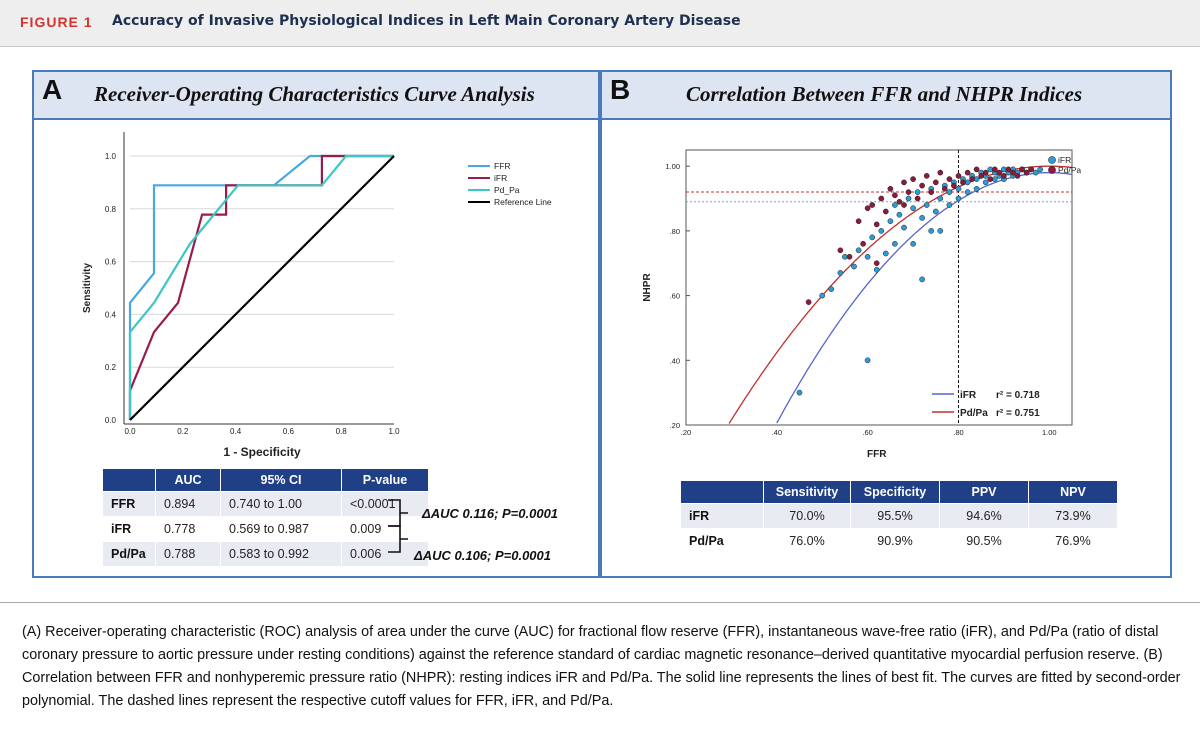 This screenshot has width=1200, height=739. Describe the element at coordinates (647, 287) in the screenshot. I see `y-axis-label: NHPR` at that location.